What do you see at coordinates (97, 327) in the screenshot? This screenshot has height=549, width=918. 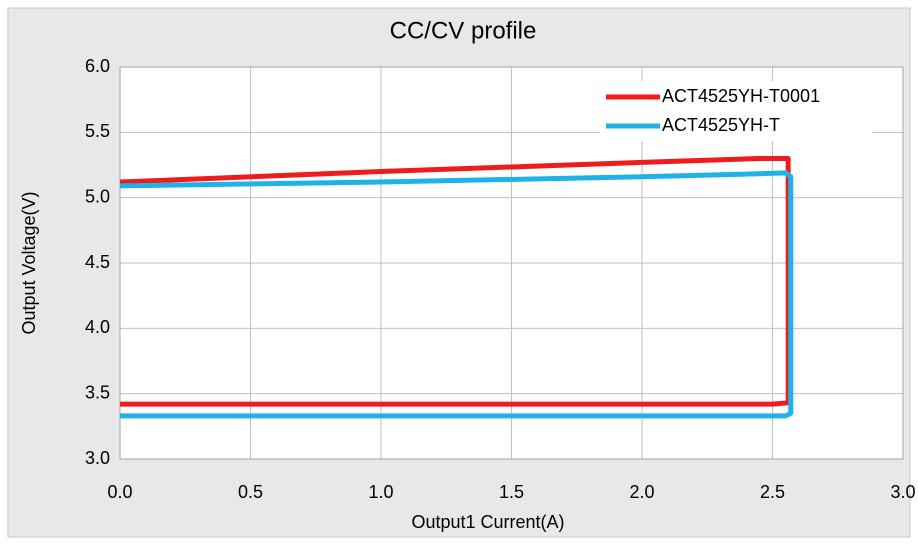 I see `y-tick-label: 4.0` at bounding box center [97, 327].